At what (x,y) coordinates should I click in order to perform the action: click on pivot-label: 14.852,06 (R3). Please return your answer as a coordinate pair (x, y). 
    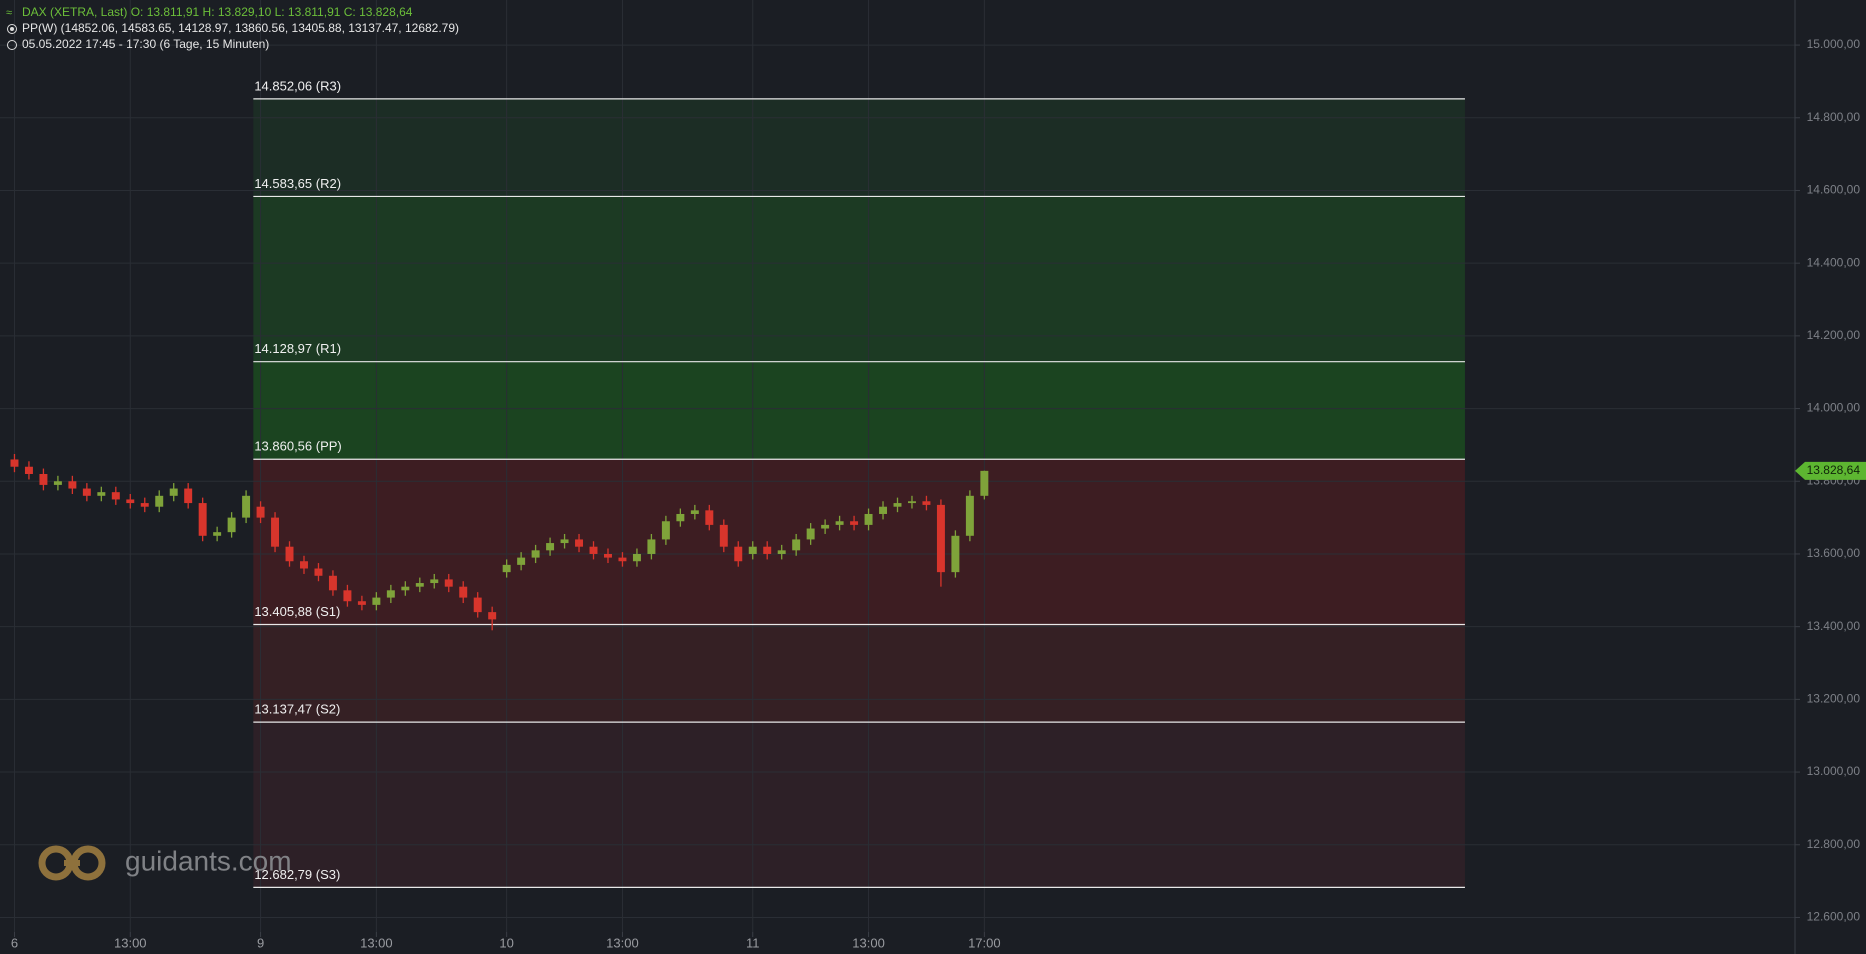
    Looking at the image, I should click on (297, 85).